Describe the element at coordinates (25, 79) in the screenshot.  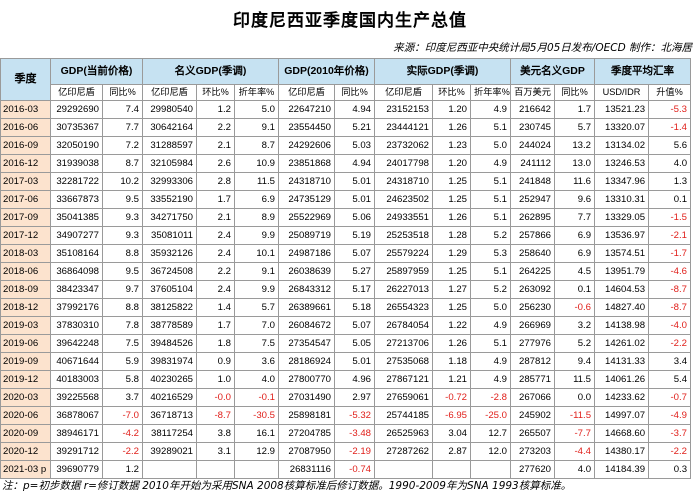
I see `quarter-header: 季度` at that location.